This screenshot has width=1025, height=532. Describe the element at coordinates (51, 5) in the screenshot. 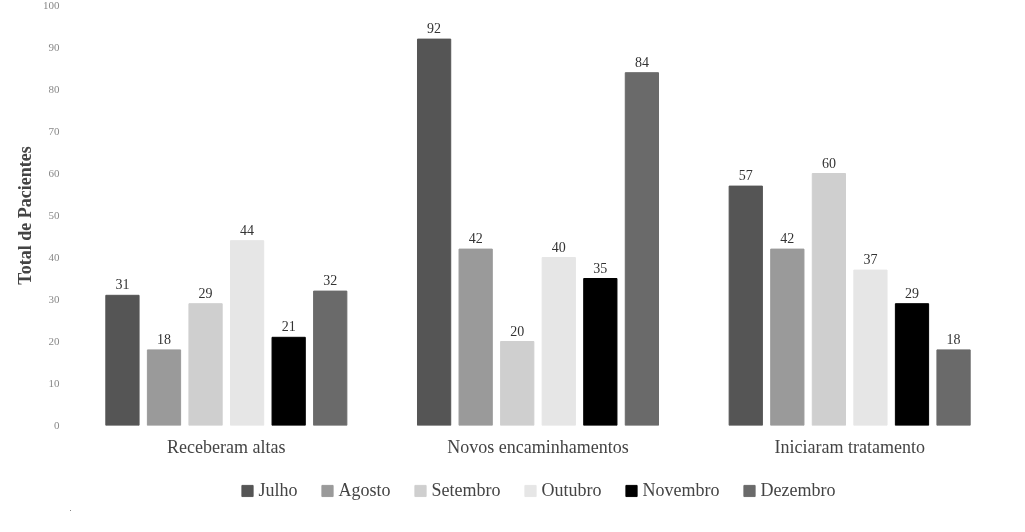

I see `y-tick-label: 100` at that location.